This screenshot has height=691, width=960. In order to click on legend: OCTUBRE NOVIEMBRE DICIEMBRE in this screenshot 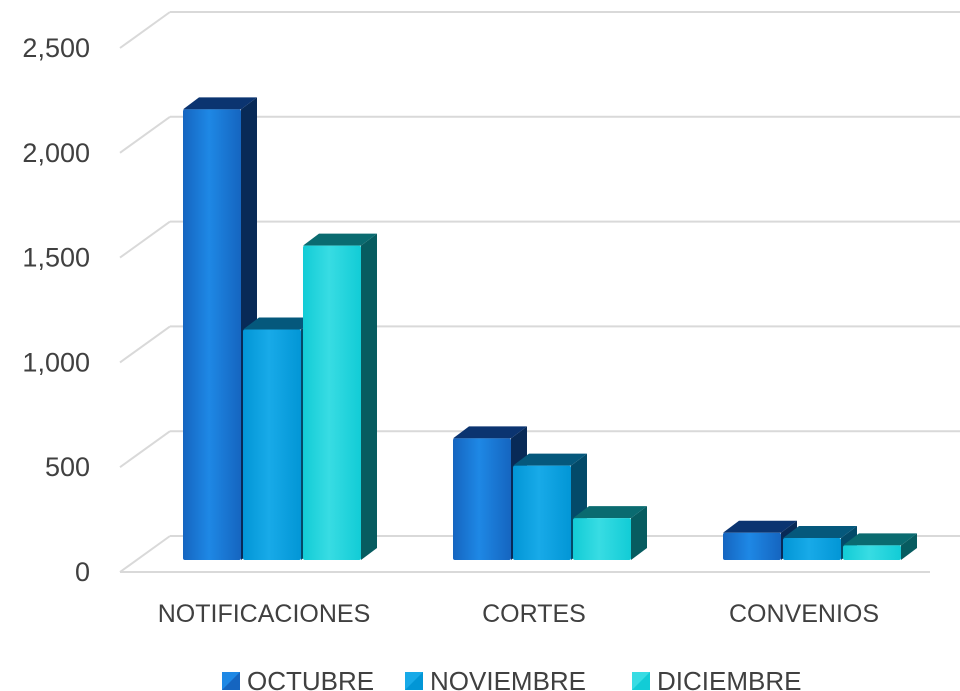, I will do `click(511, 678)`.